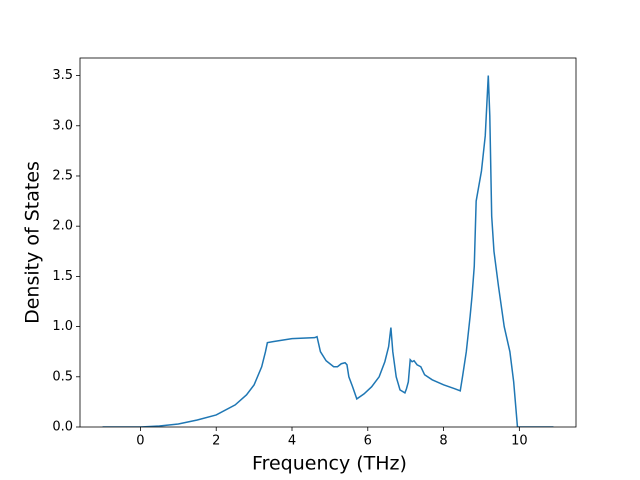  I want to click on x-tick-label: 6, so click(368, 441).